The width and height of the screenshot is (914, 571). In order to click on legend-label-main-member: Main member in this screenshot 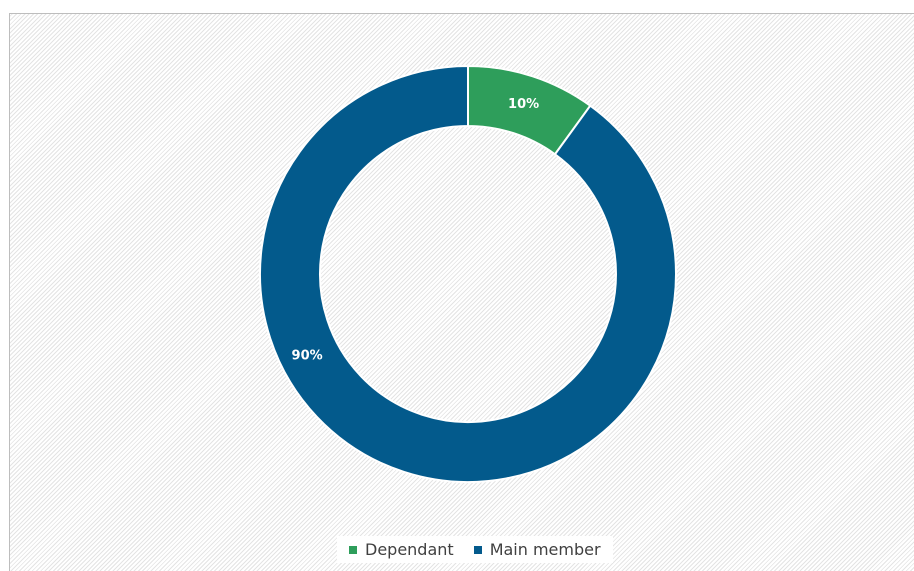, I will do `click(545, 549)`.